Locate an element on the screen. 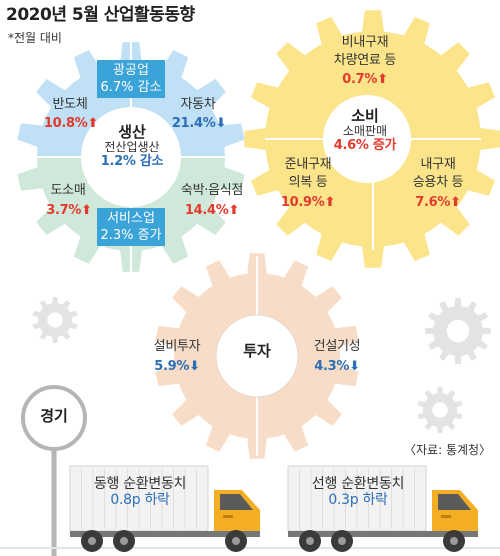 The height and width of the screenshot is (556, 500). leading-label: 선행 순환변동치 is located at coordinates (358, 484).